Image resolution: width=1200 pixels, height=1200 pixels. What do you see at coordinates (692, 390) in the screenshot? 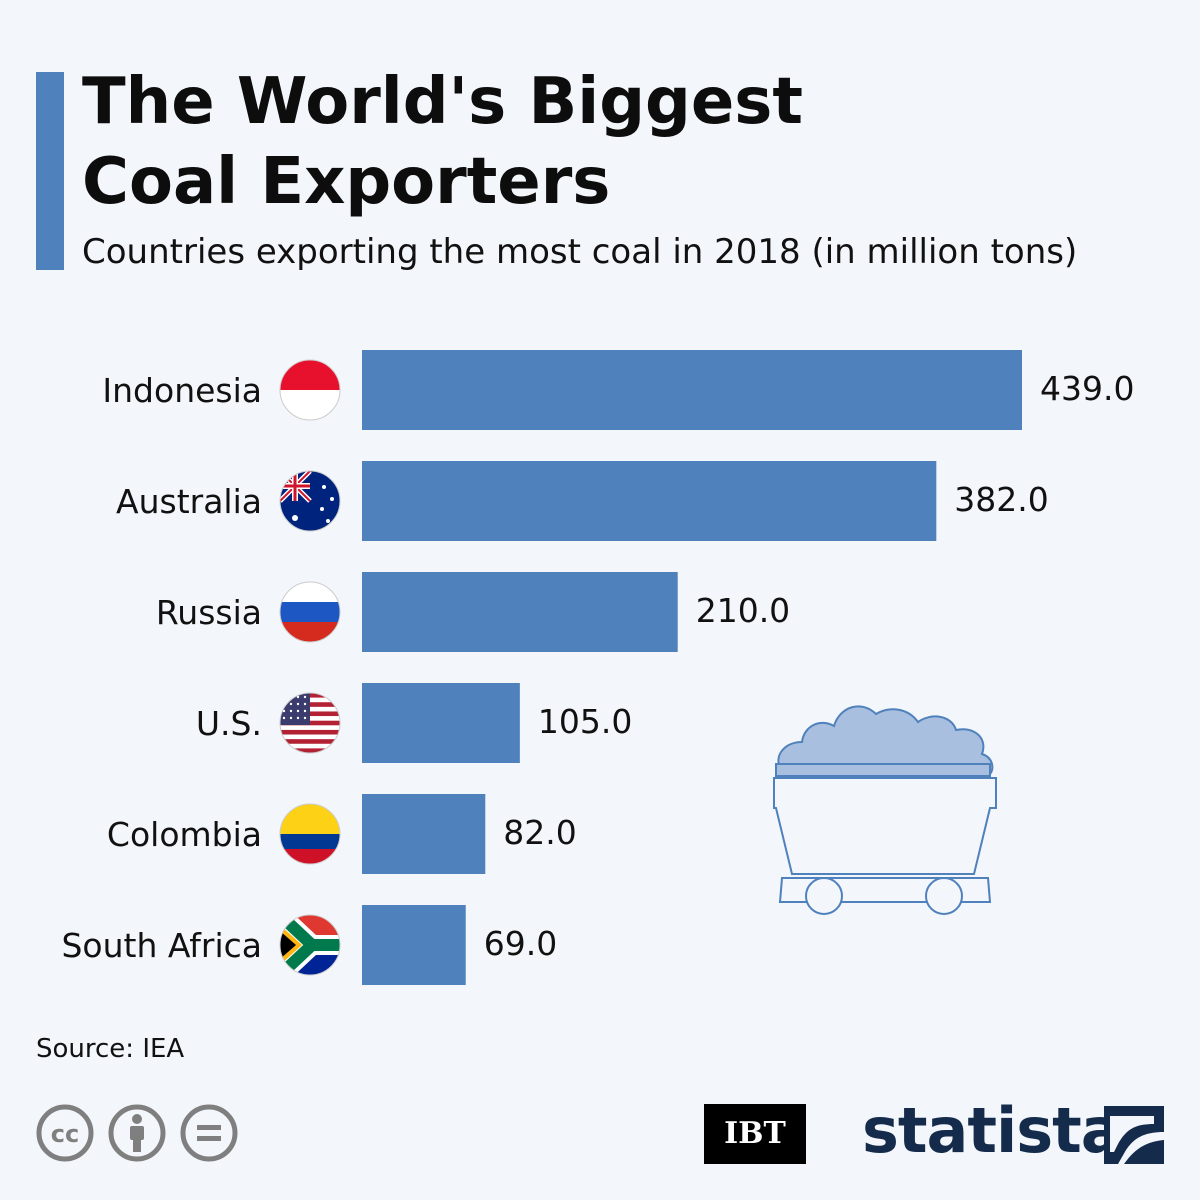
I see `bar-indonesia` at bounding box center [692, 390].